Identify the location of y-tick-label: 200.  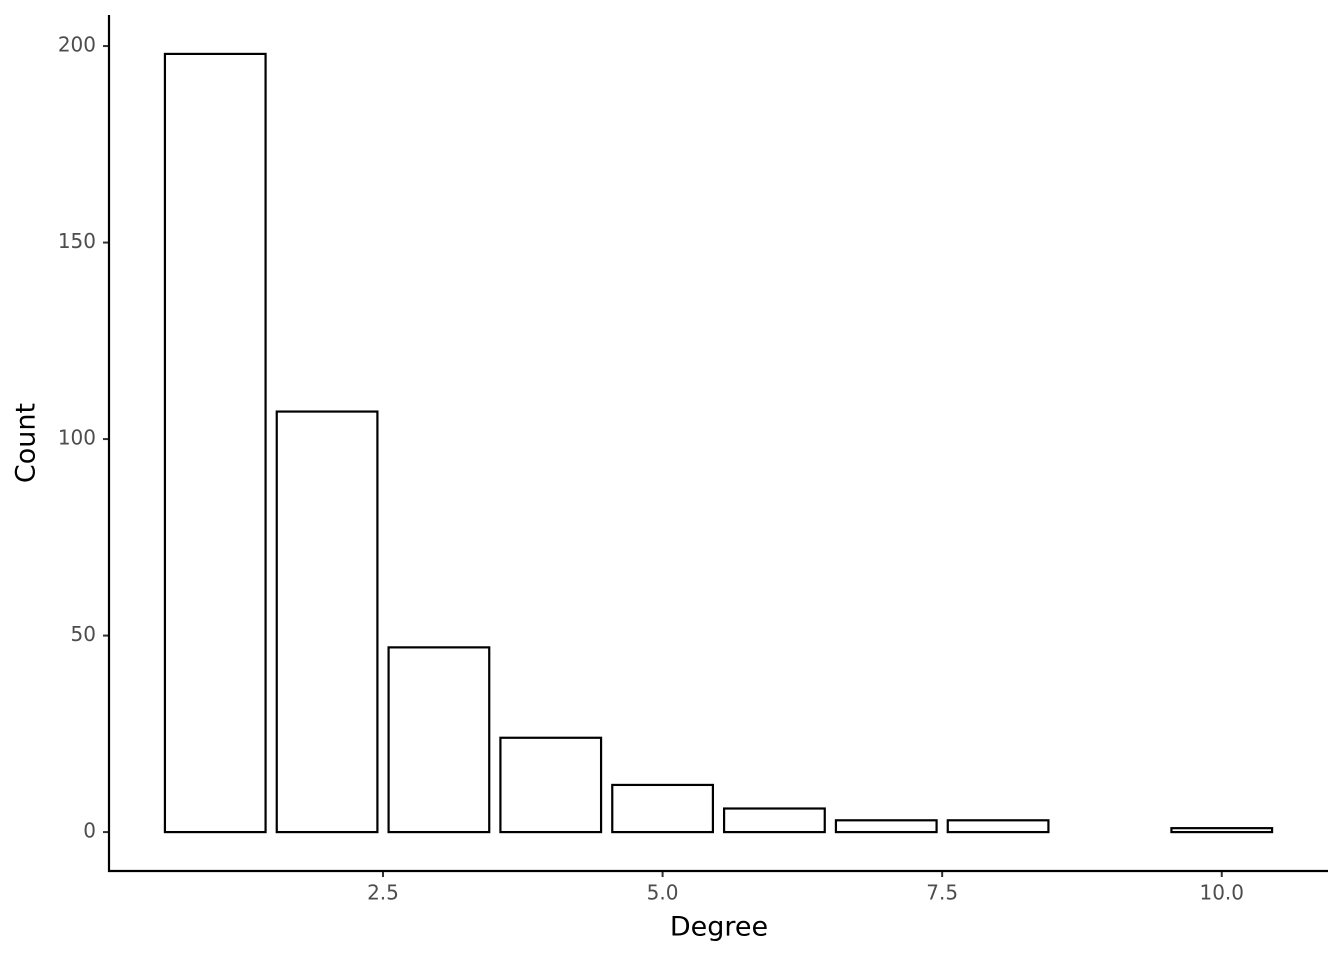
(77, 45).